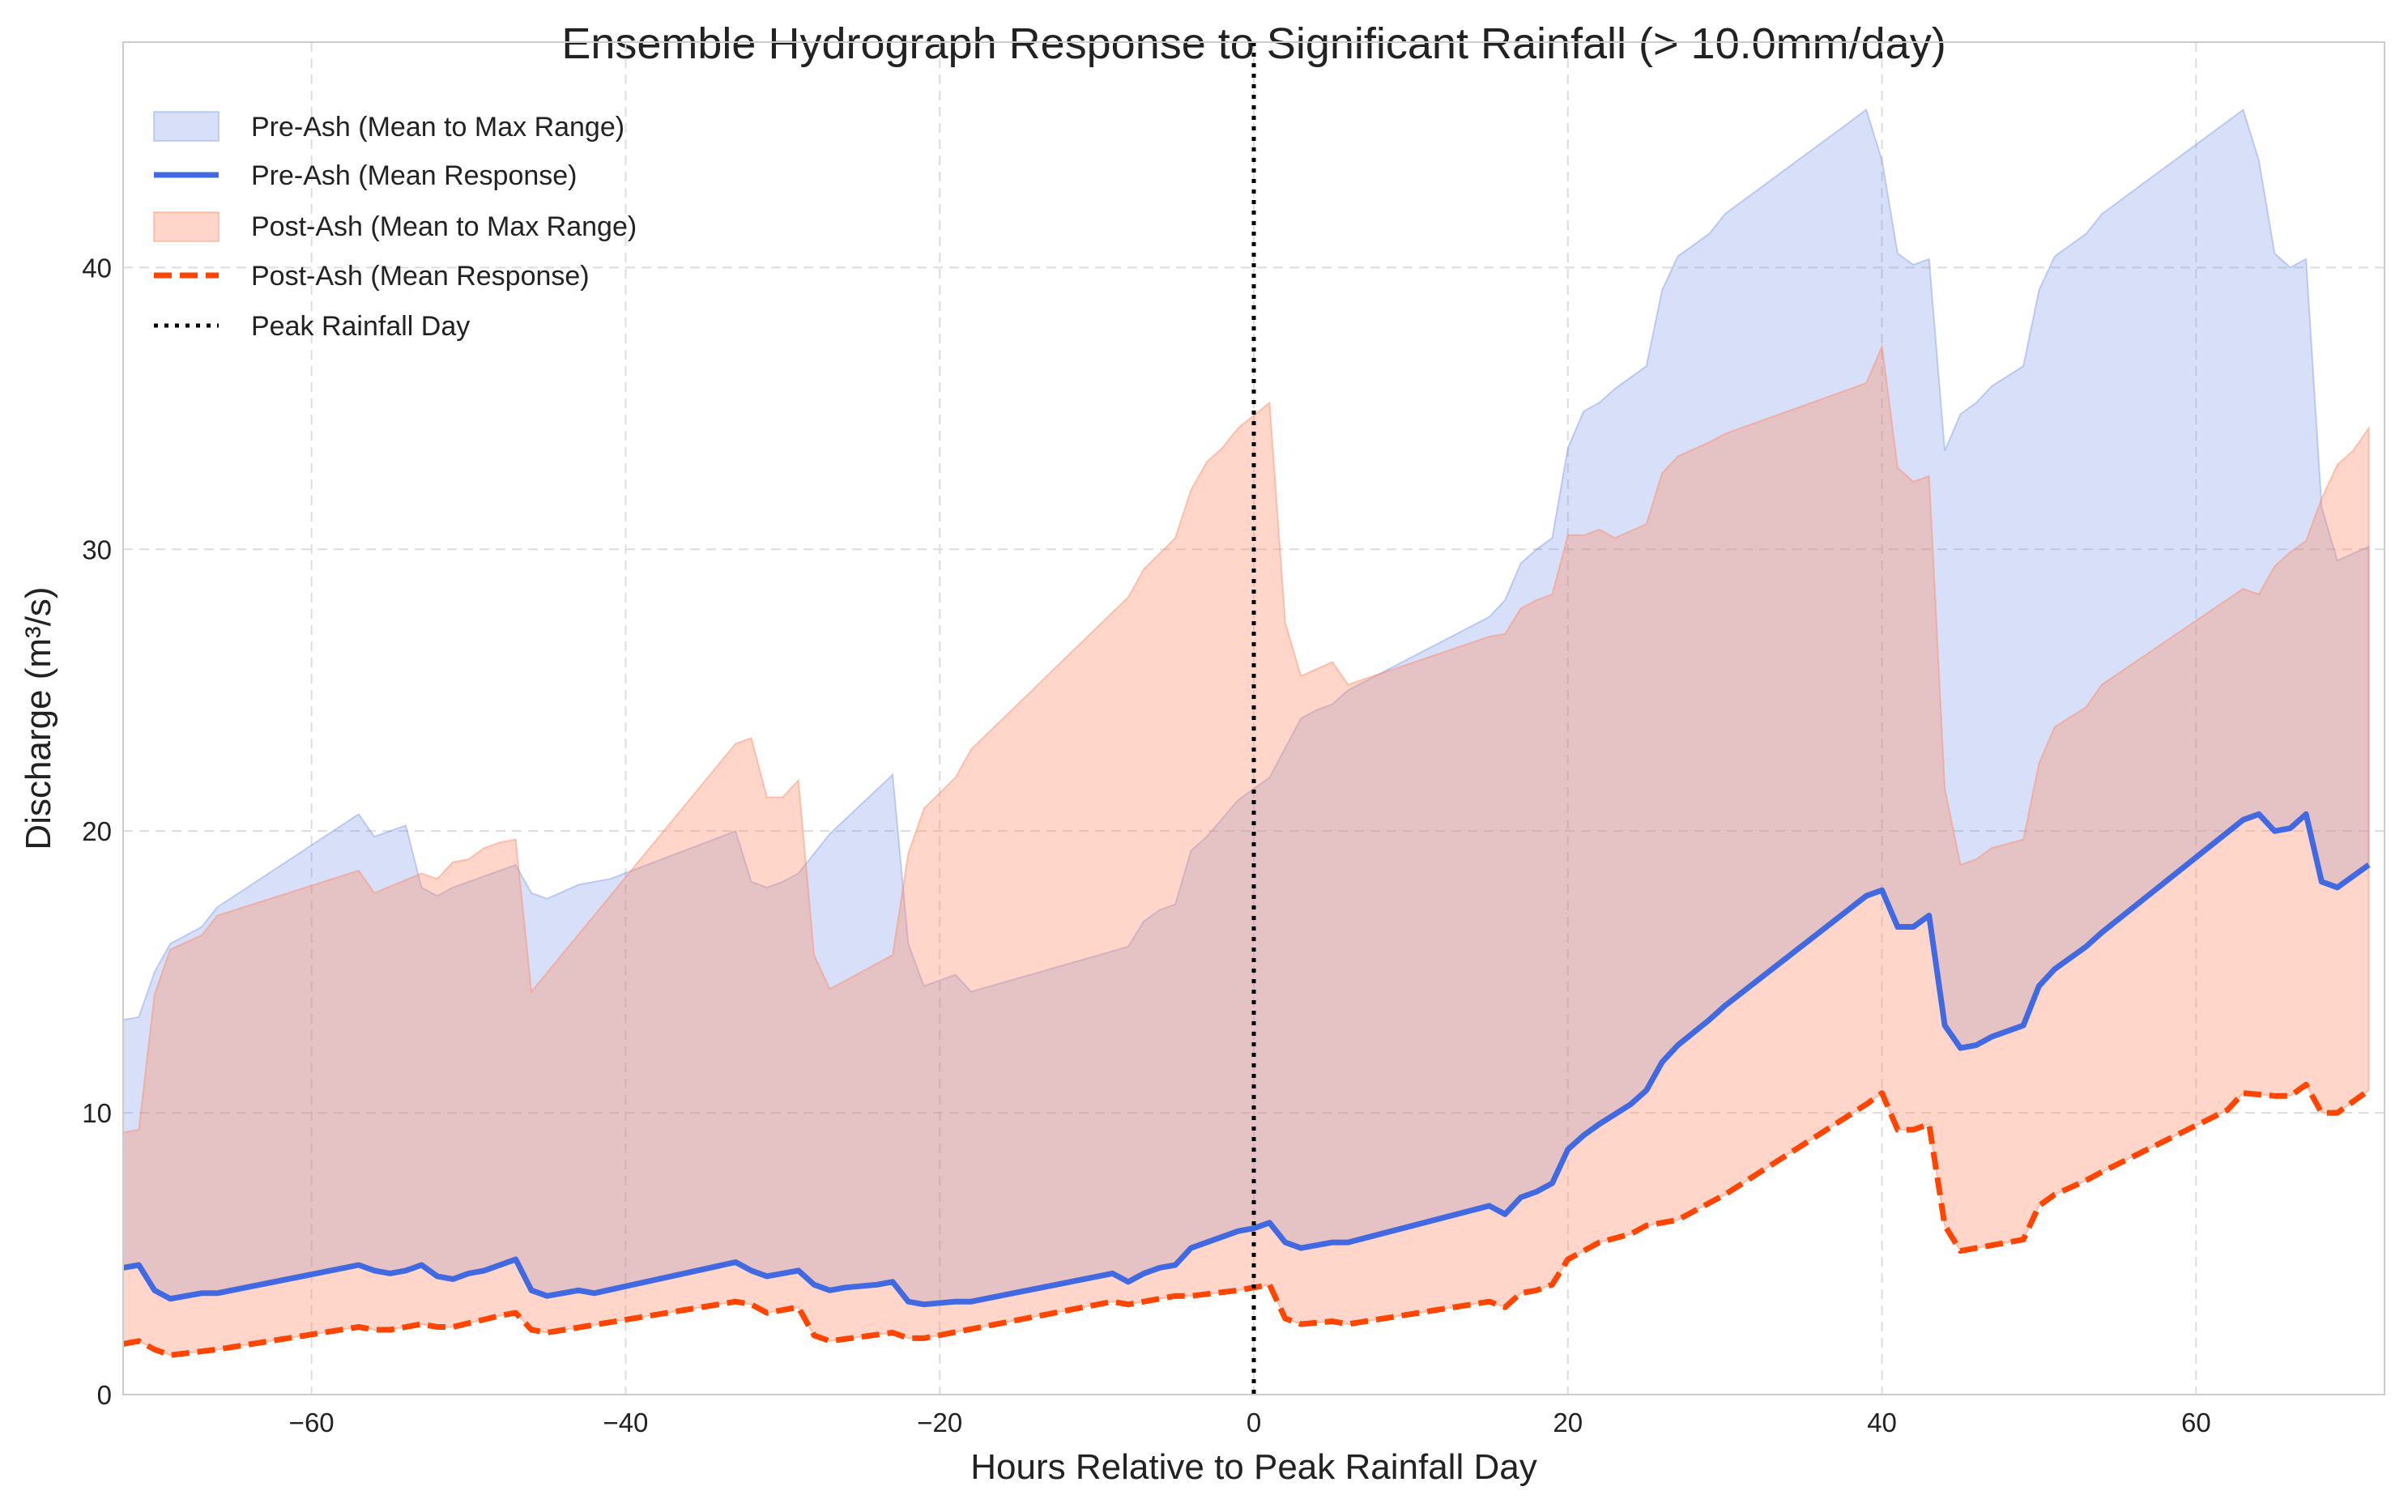 The image size is (2408, 1512). Describe the element at coordinates (312, 1422) in the screenshot. I see `x-tick-label: −60` at that location.